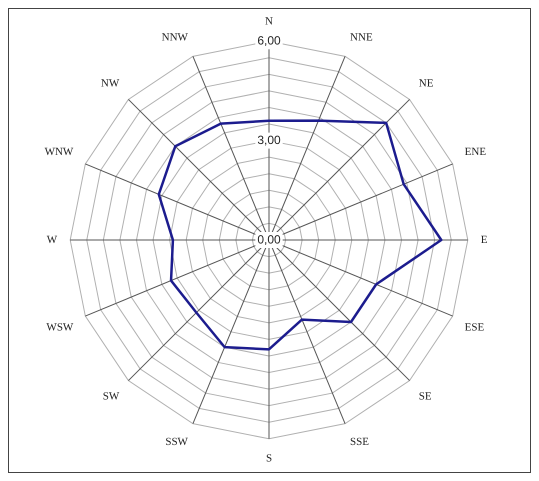 This screenshot has width=539, height=481. Describe the element at coordinates (110, 84) in the screenshot. I see `spoke-label: NW` at that location.